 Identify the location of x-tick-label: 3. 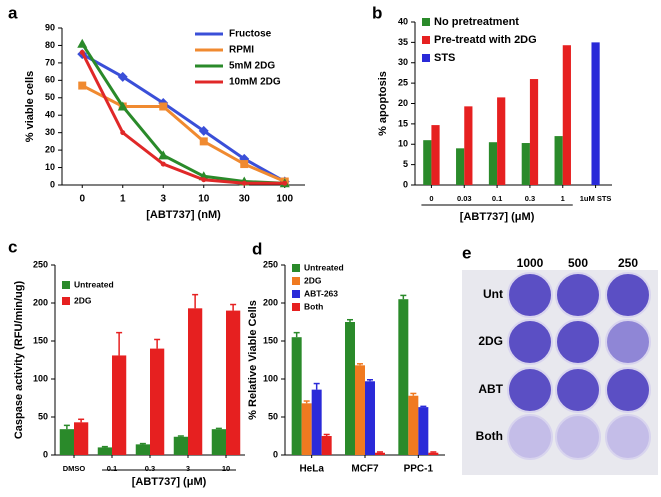
(163, 199).